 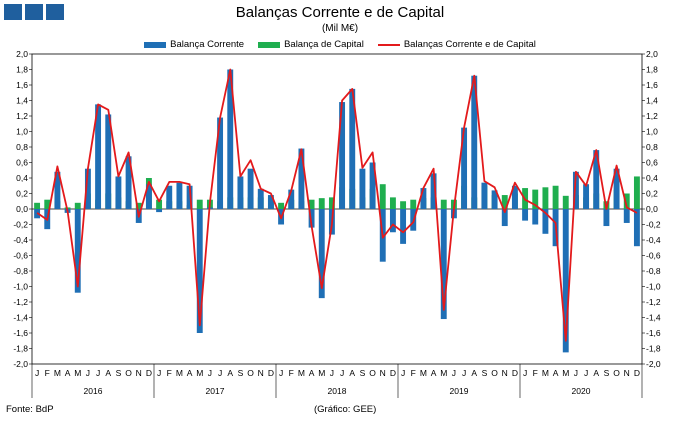 I want to click on x-tick-label-month: O, so click(x=494, y=373).